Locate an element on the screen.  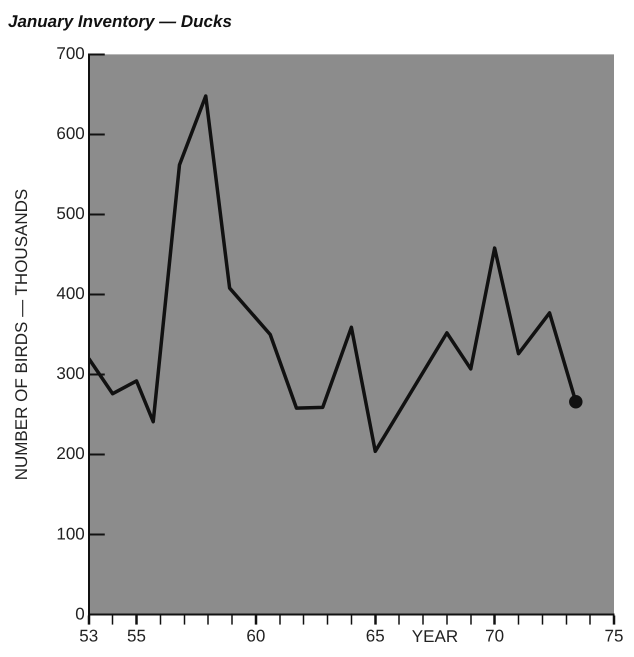
x-tick-label: 75 is located at coordinates (614, 636).